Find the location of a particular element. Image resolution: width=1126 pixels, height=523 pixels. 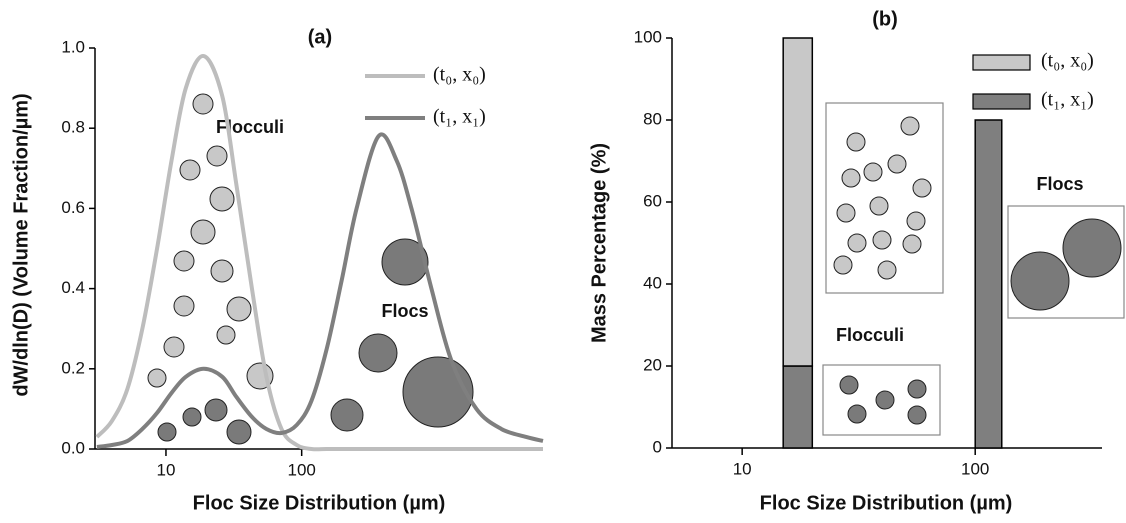

y-axis-label: Mass Percentage (%) is located at coordinates (599, 243).